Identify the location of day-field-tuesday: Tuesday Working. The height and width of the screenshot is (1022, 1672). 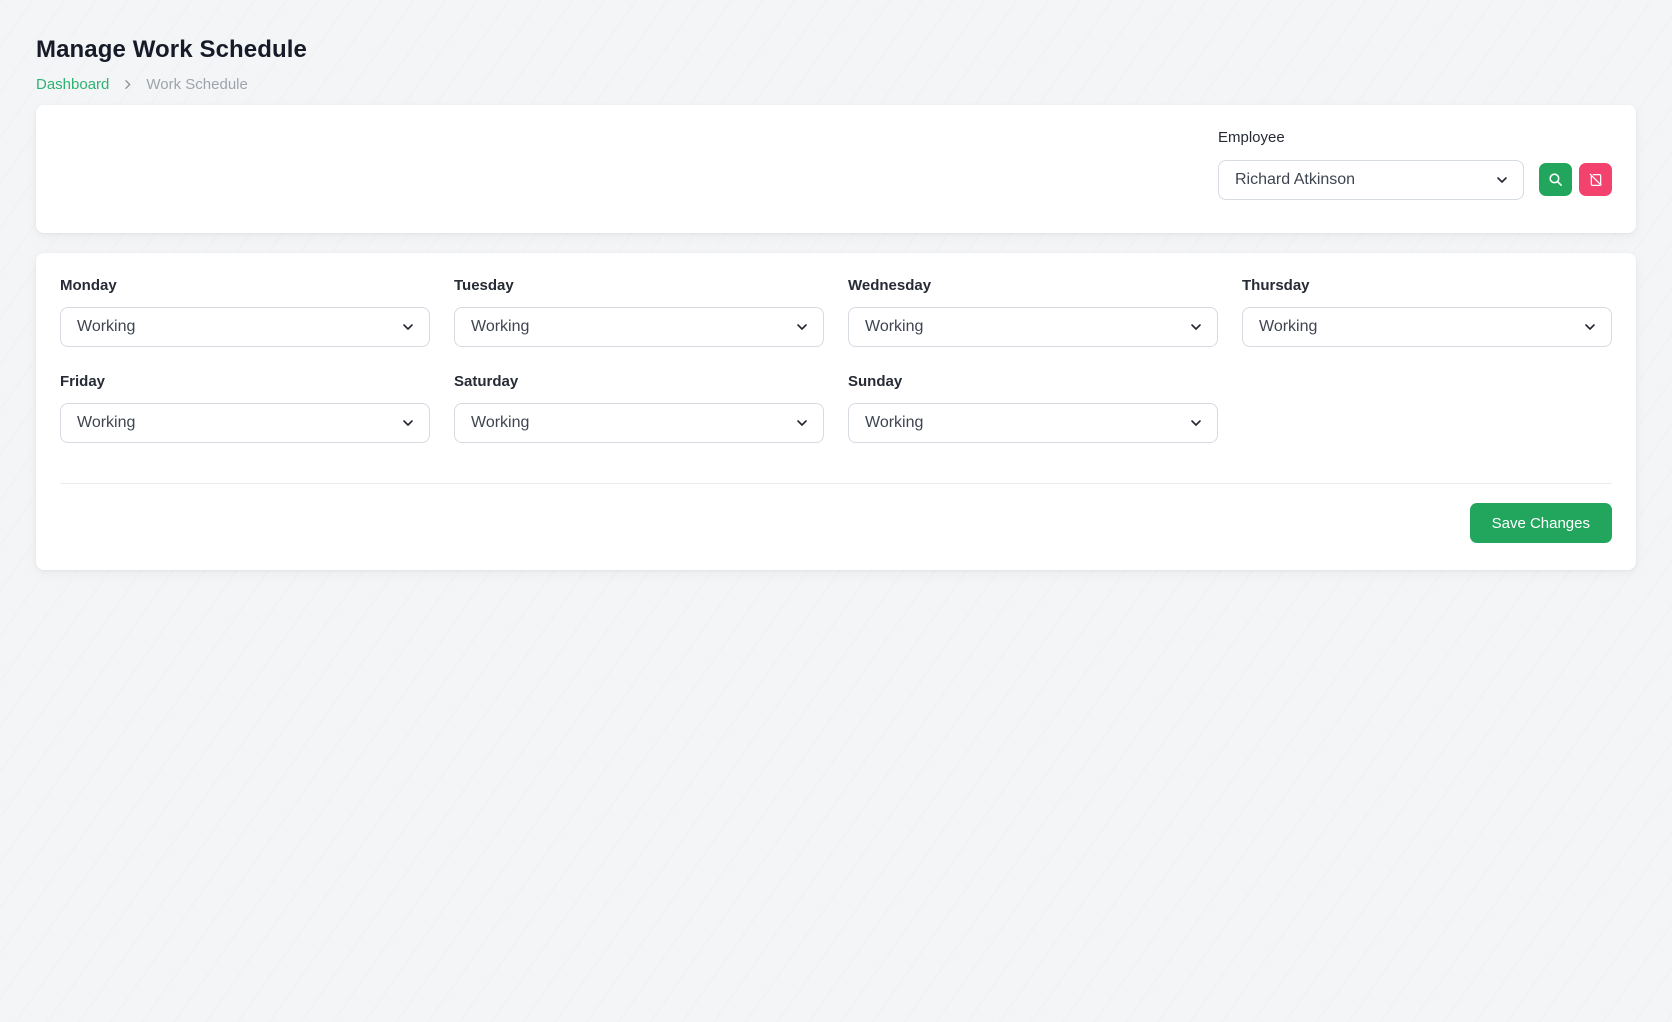
(639, 312).